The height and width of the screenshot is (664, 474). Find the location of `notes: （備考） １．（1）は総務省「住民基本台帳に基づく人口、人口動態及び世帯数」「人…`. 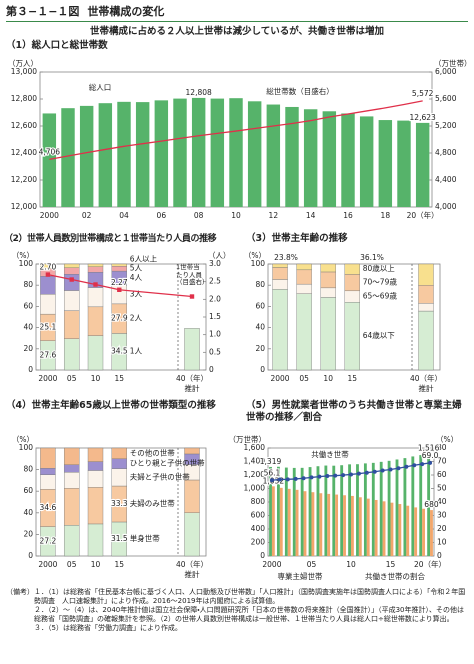

notes: （備考） １．（1）は総務省「住民基本台帳に基づく人口、人口動態及び世帯数」「人… is located at coordinates (237, 610).